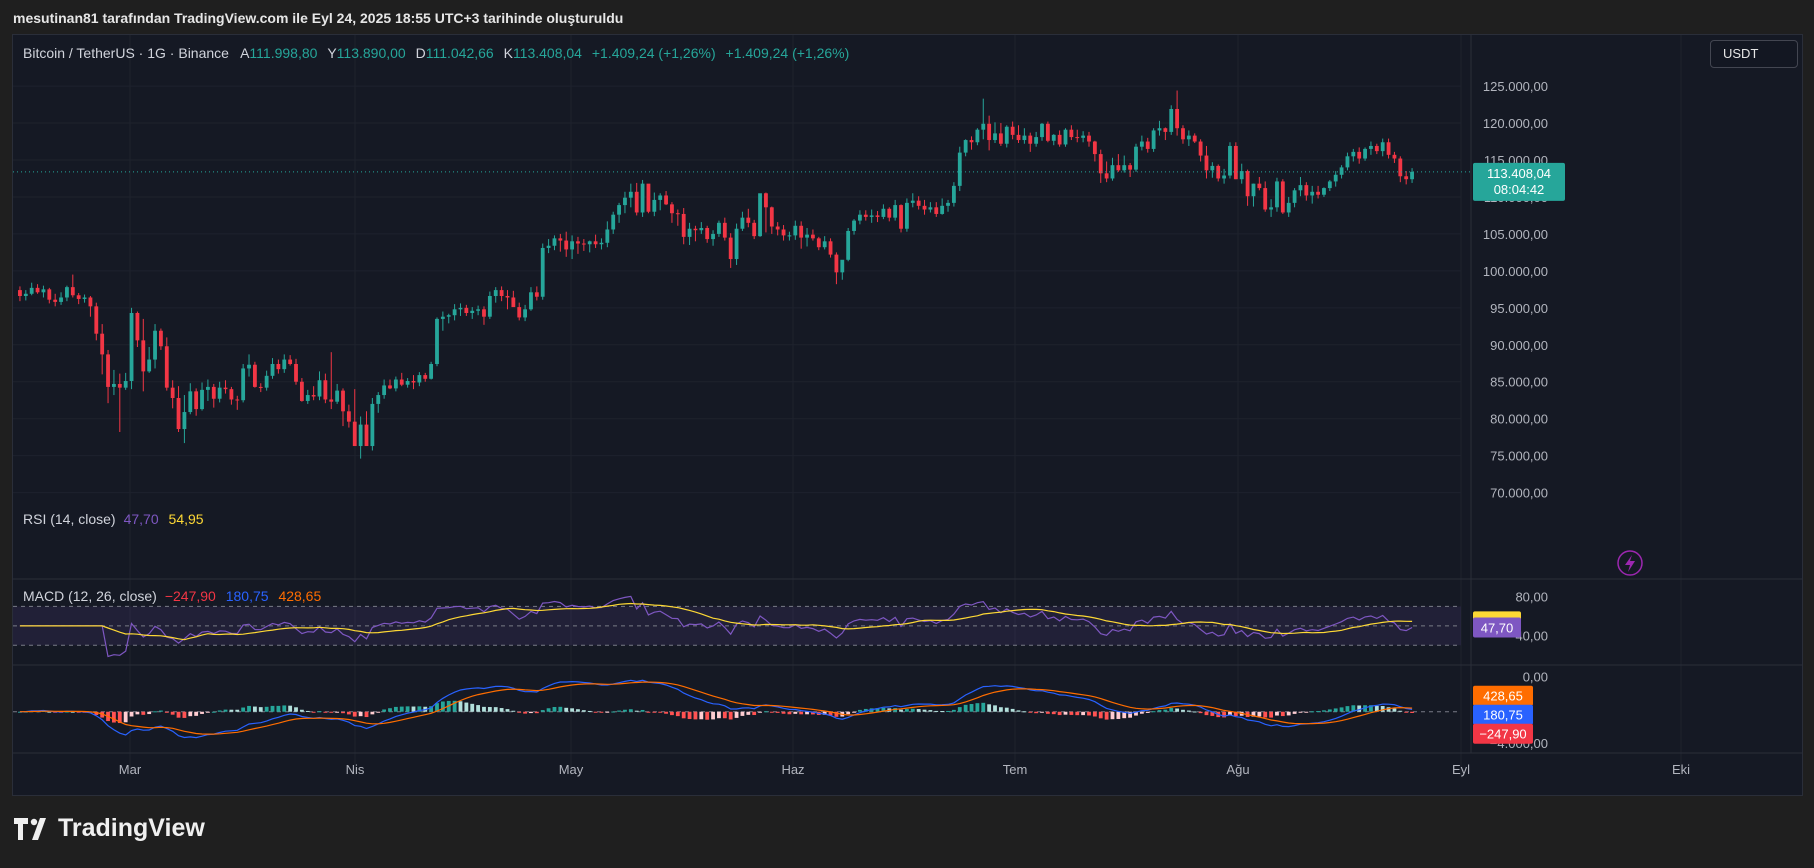 The image size is (1814, 868). Describe the element at coordinates (109, 828) in the screenshot. I see `tradingview-logo: TradingView` at that location.